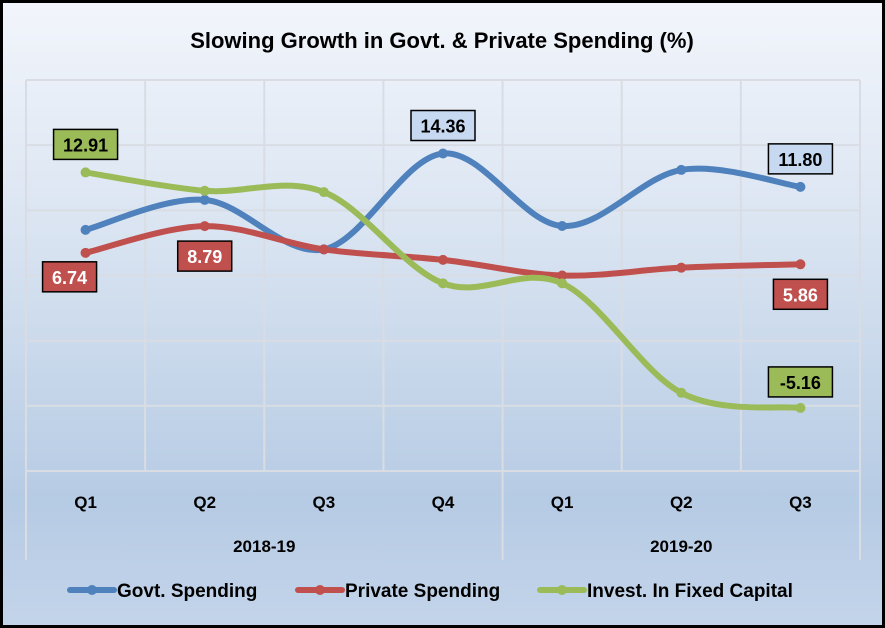  I want to click on x-group-label: 2019-20, so click(681, 546).